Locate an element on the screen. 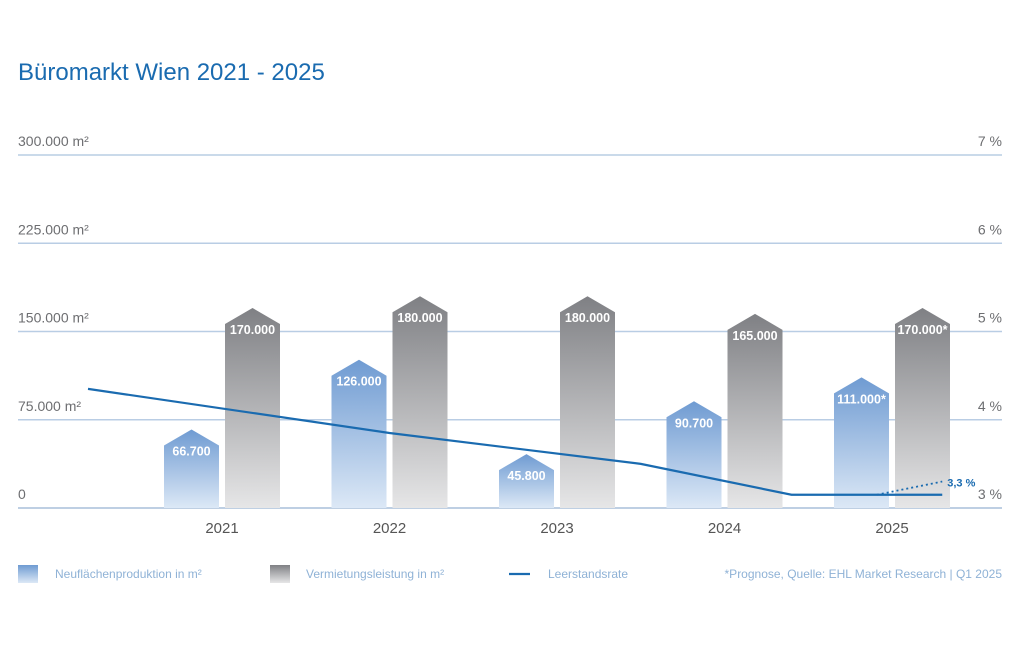 Image resolution: width=1024 pixels, height=645 pixels. bar-value-label: 45.800 is located at coordinates (526, 476).